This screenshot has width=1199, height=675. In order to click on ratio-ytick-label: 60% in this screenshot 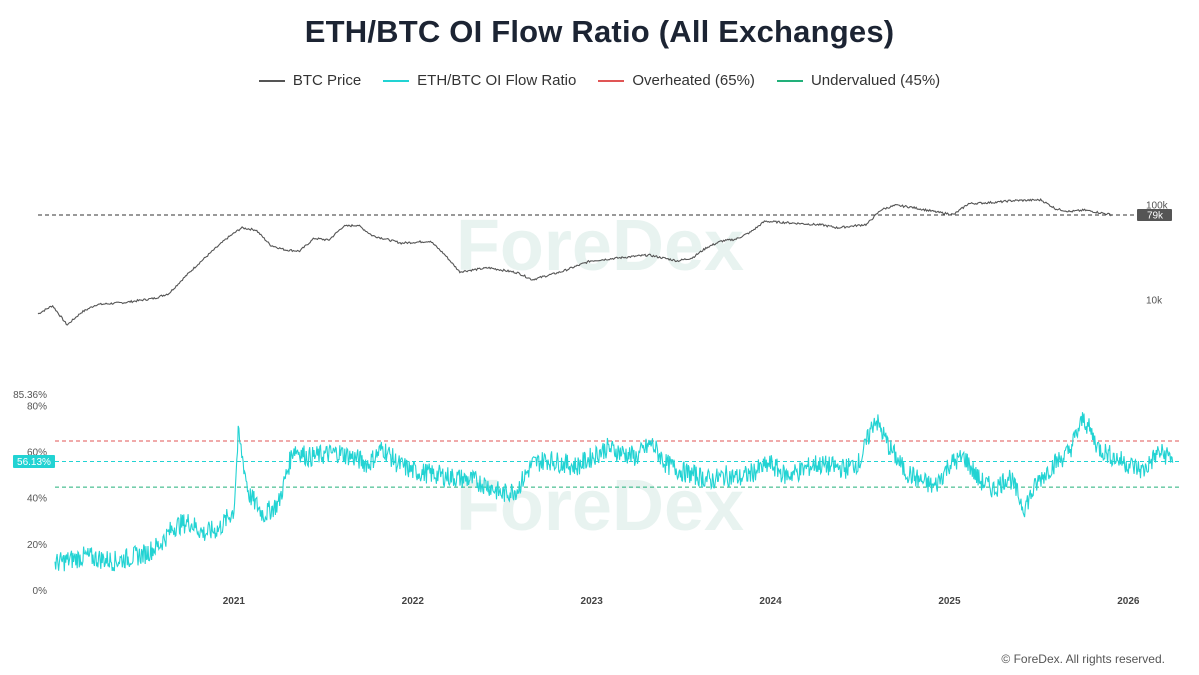, I will do `click(37, 453)`.